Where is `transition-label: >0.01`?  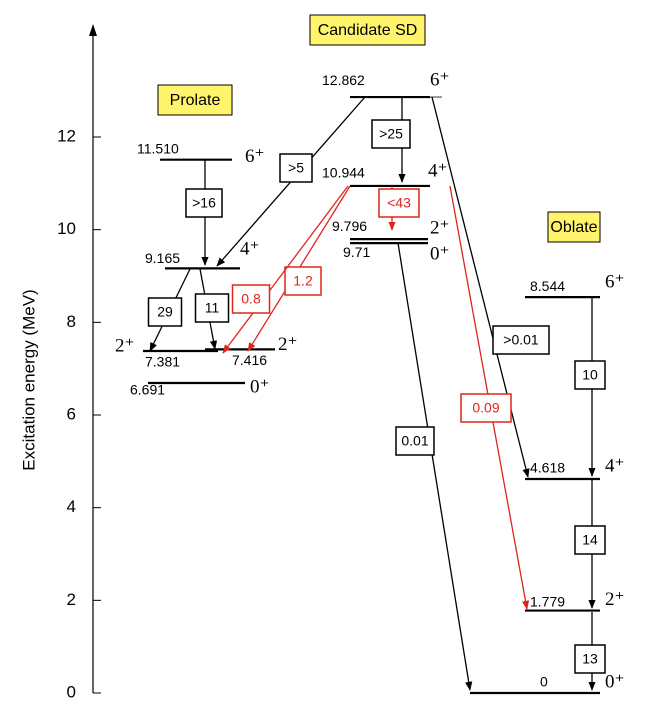
transition-label: >0.01 is located at coordinates (521, 340).